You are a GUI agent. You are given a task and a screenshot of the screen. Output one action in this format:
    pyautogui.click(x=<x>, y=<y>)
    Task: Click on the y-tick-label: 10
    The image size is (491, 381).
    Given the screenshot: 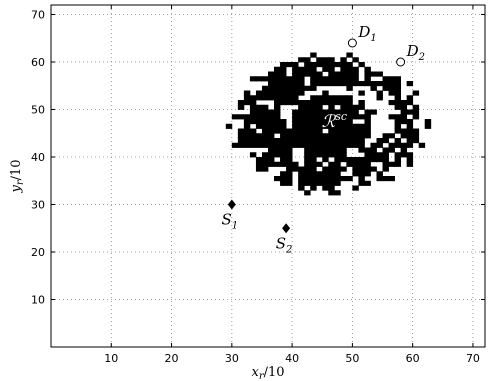 What is the action you would take?
    pyautogui.click(x=38, y=300)
    